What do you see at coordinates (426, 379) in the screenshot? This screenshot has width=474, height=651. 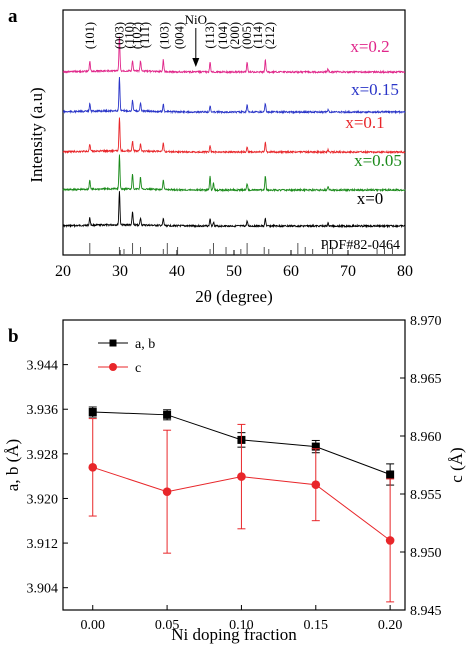 I see `b-yr-tick-label-4: 8.965` at bounding box center [426, 379].